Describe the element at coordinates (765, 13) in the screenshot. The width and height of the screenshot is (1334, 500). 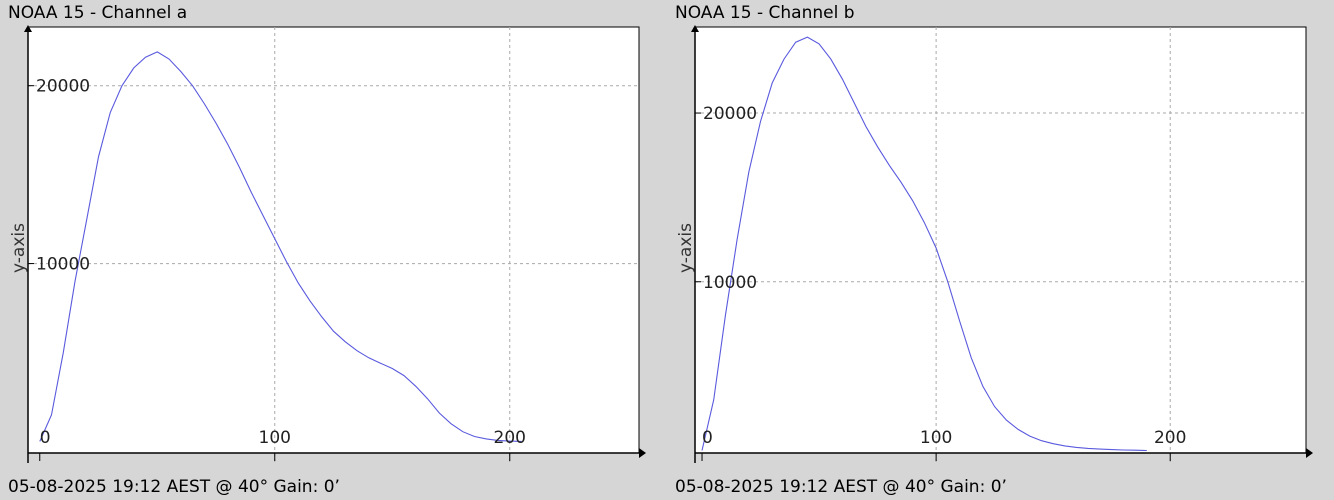
I see `chart-title: NOAA 15 - Channel b` at that location.